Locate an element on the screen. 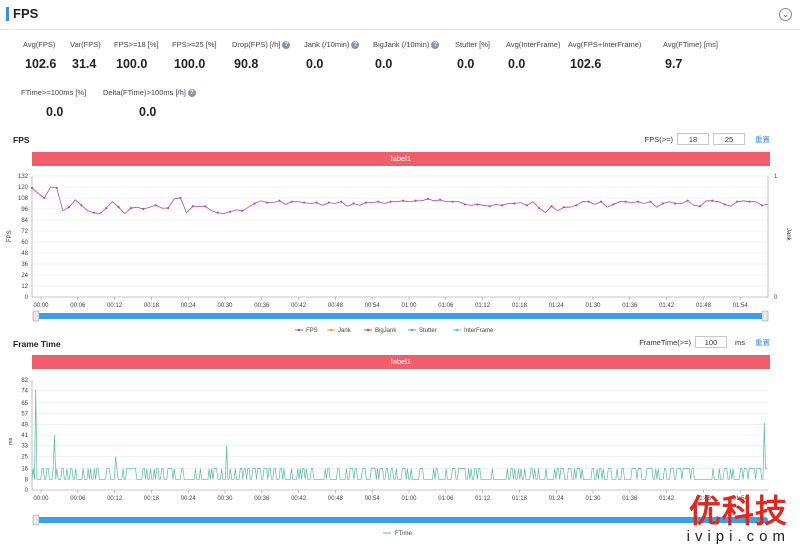 Image resolution: width=800 pixels, height=549 pixels. frametime-reset-link: 重置 is located at coordinates (762, 342).